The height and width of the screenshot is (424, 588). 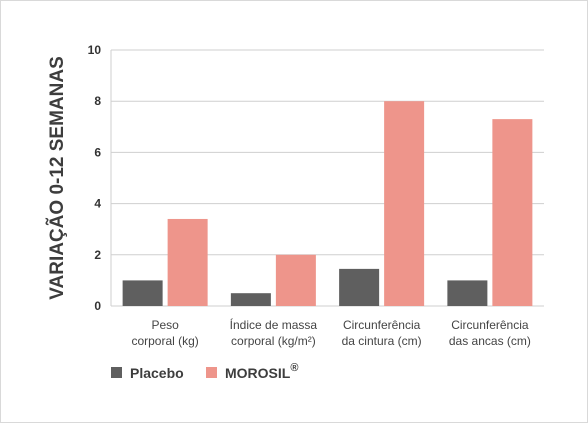 I want to click on x-category-label-1: Índice de massa corporal (kg/m²), so click(x=274, y=332).